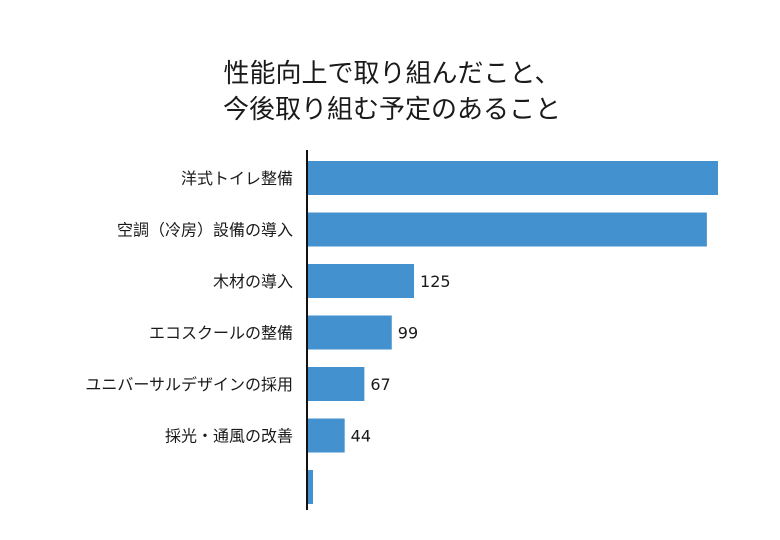  What do you see at coordinates (237, 178) in the screenshot?
I see `category-label: 洋式トイレ整備` at bounding box center [237, 178].